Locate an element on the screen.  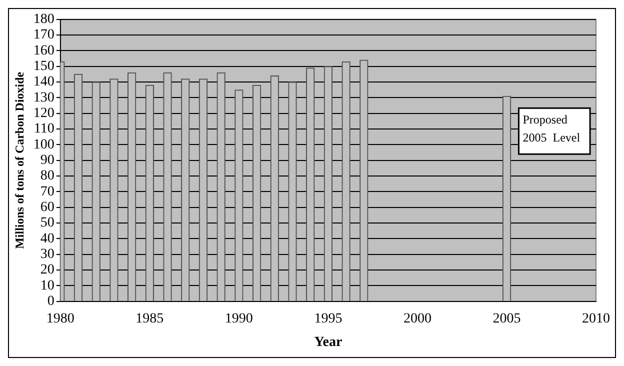
x-axis-title: Year is located at coordinates (328, 342).